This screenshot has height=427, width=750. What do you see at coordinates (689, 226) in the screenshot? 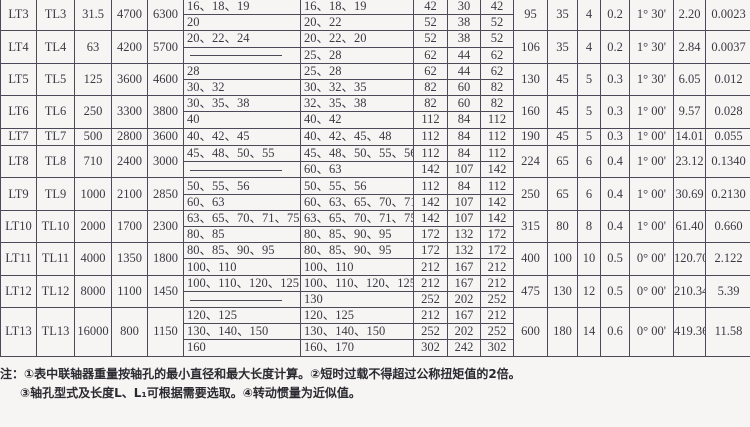
I see `mass-cell: 61.40` at bounding box center [689, 226].